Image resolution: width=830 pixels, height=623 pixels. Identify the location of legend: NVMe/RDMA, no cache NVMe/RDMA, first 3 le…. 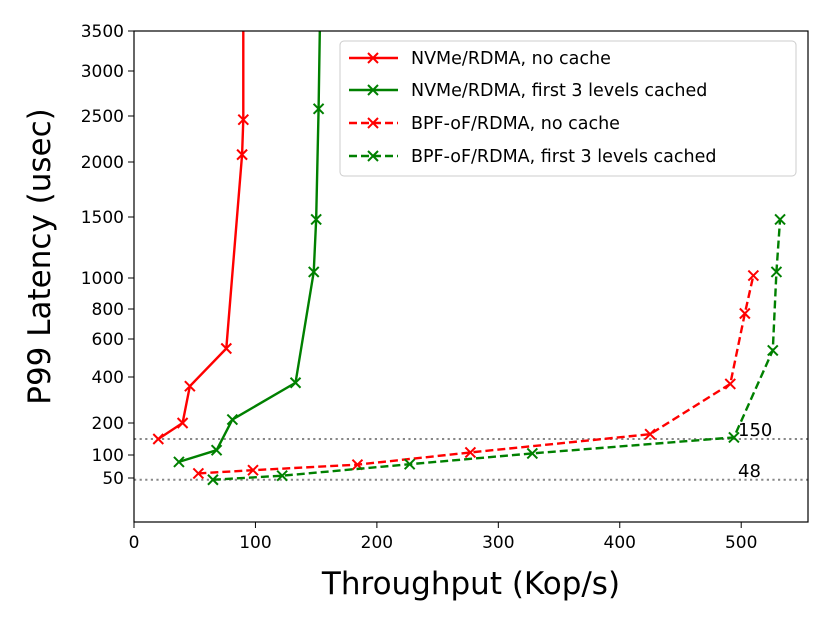
(568, 108).